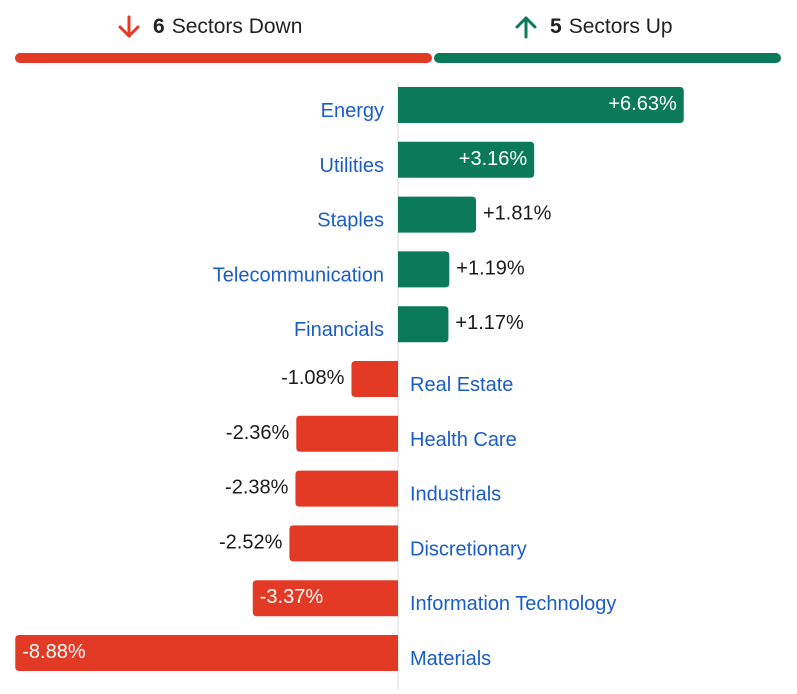 This screenshot has height=694, width=797. I want to click on category-label-telecommunication: Telecommunication, so click(298, 275).